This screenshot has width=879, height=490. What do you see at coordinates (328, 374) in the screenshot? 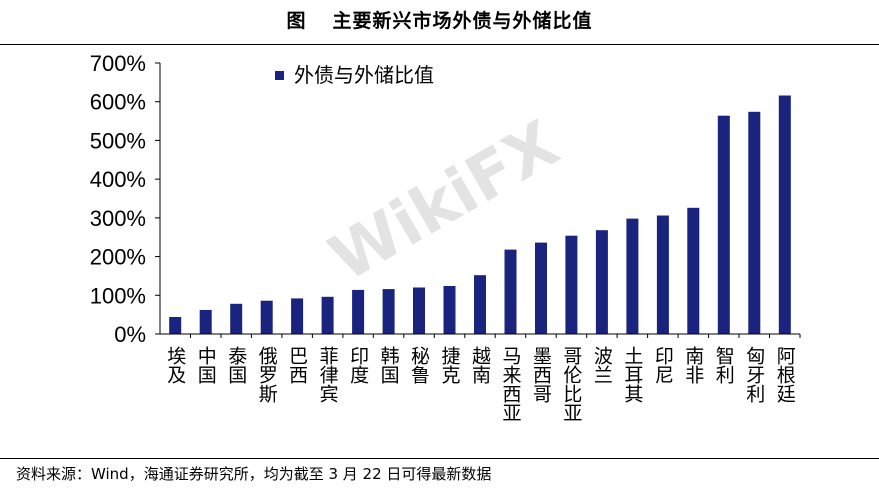
I see `x-tick-label: 菲律宾` at bounding box center [328, 374].